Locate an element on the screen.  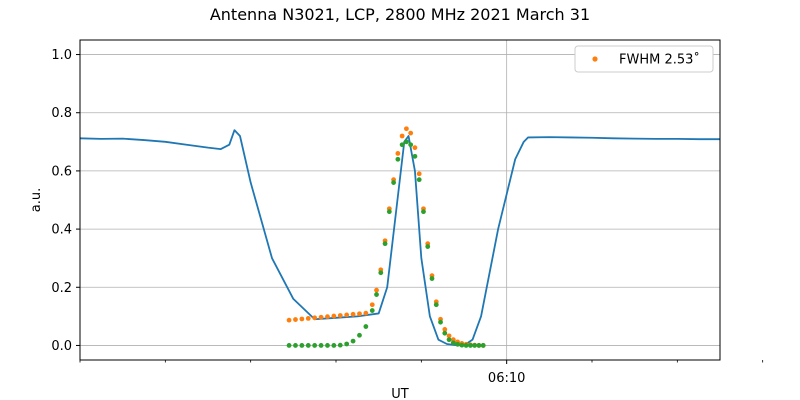
legend: FWHM 2.53˚ is located at coordinates (644, 59).